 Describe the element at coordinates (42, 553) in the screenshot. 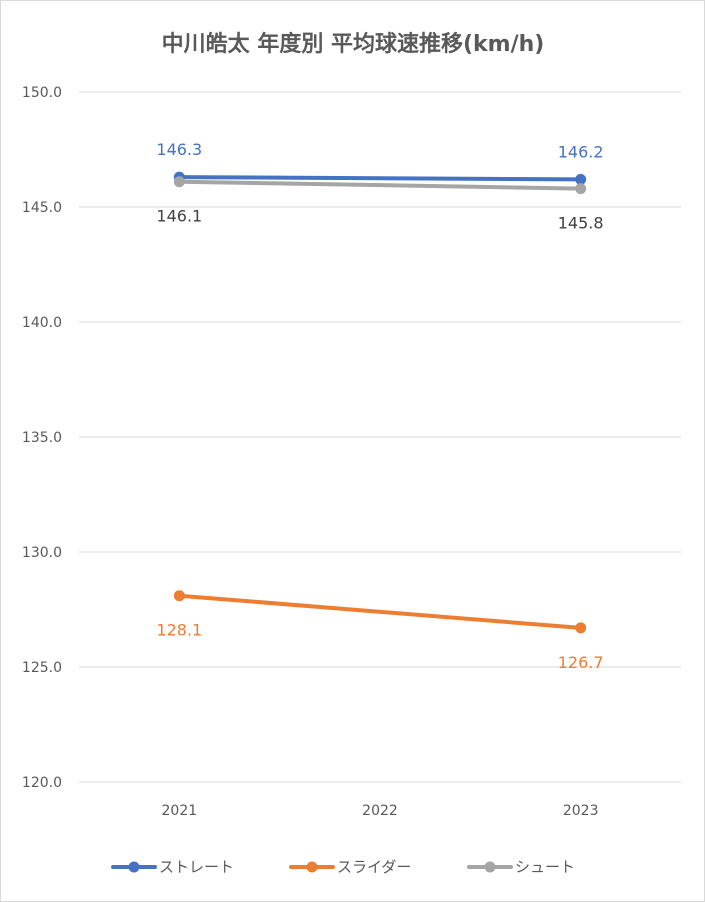

I see `y-tick-label: 130.0` at that location.